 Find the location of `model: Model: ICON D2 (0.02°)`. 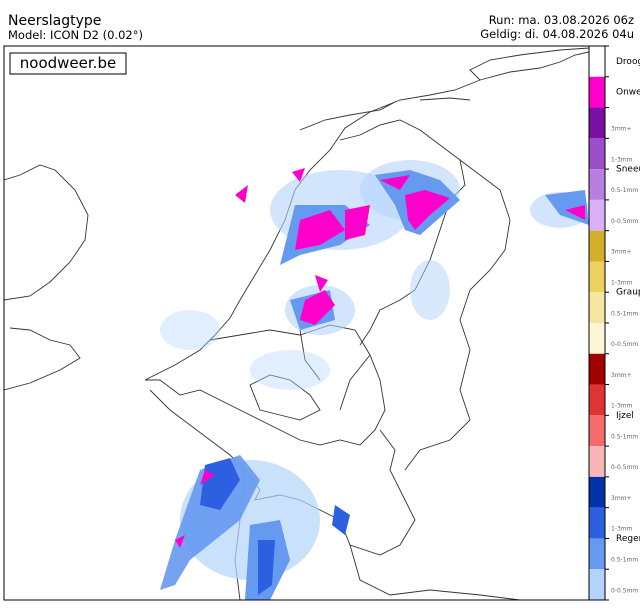

model: Model: ICON D2 (0.02°) is located at coordinates (75, 35).